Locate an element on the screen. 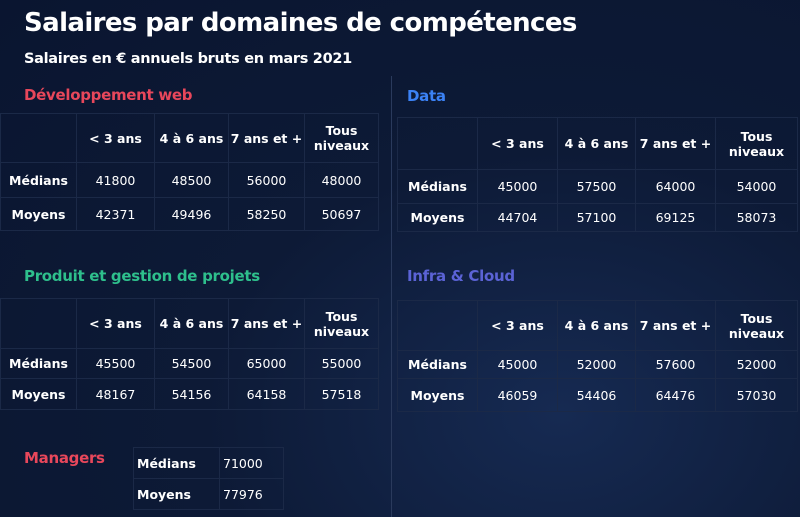  cell-value: 57600 is located at coordinates (675, 364).